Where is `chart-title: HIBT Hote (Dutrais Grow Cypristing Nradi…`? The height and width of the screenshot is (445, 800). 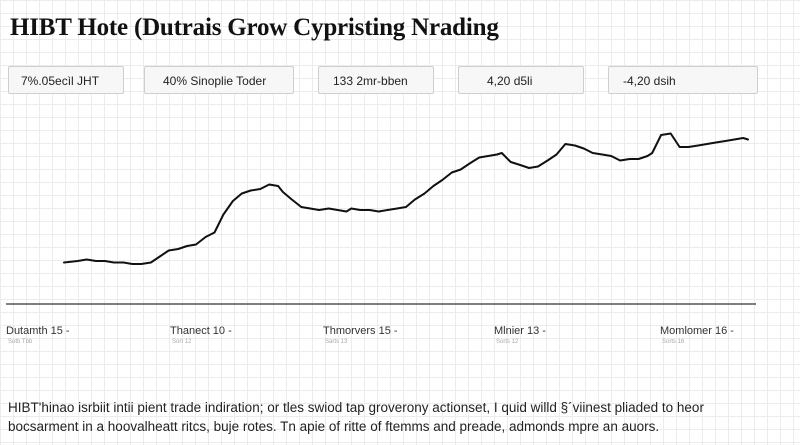
chart-title: HIBT Hote (Dutrais Grow Cypristing Nradi… is located at coordinates (254, 27).